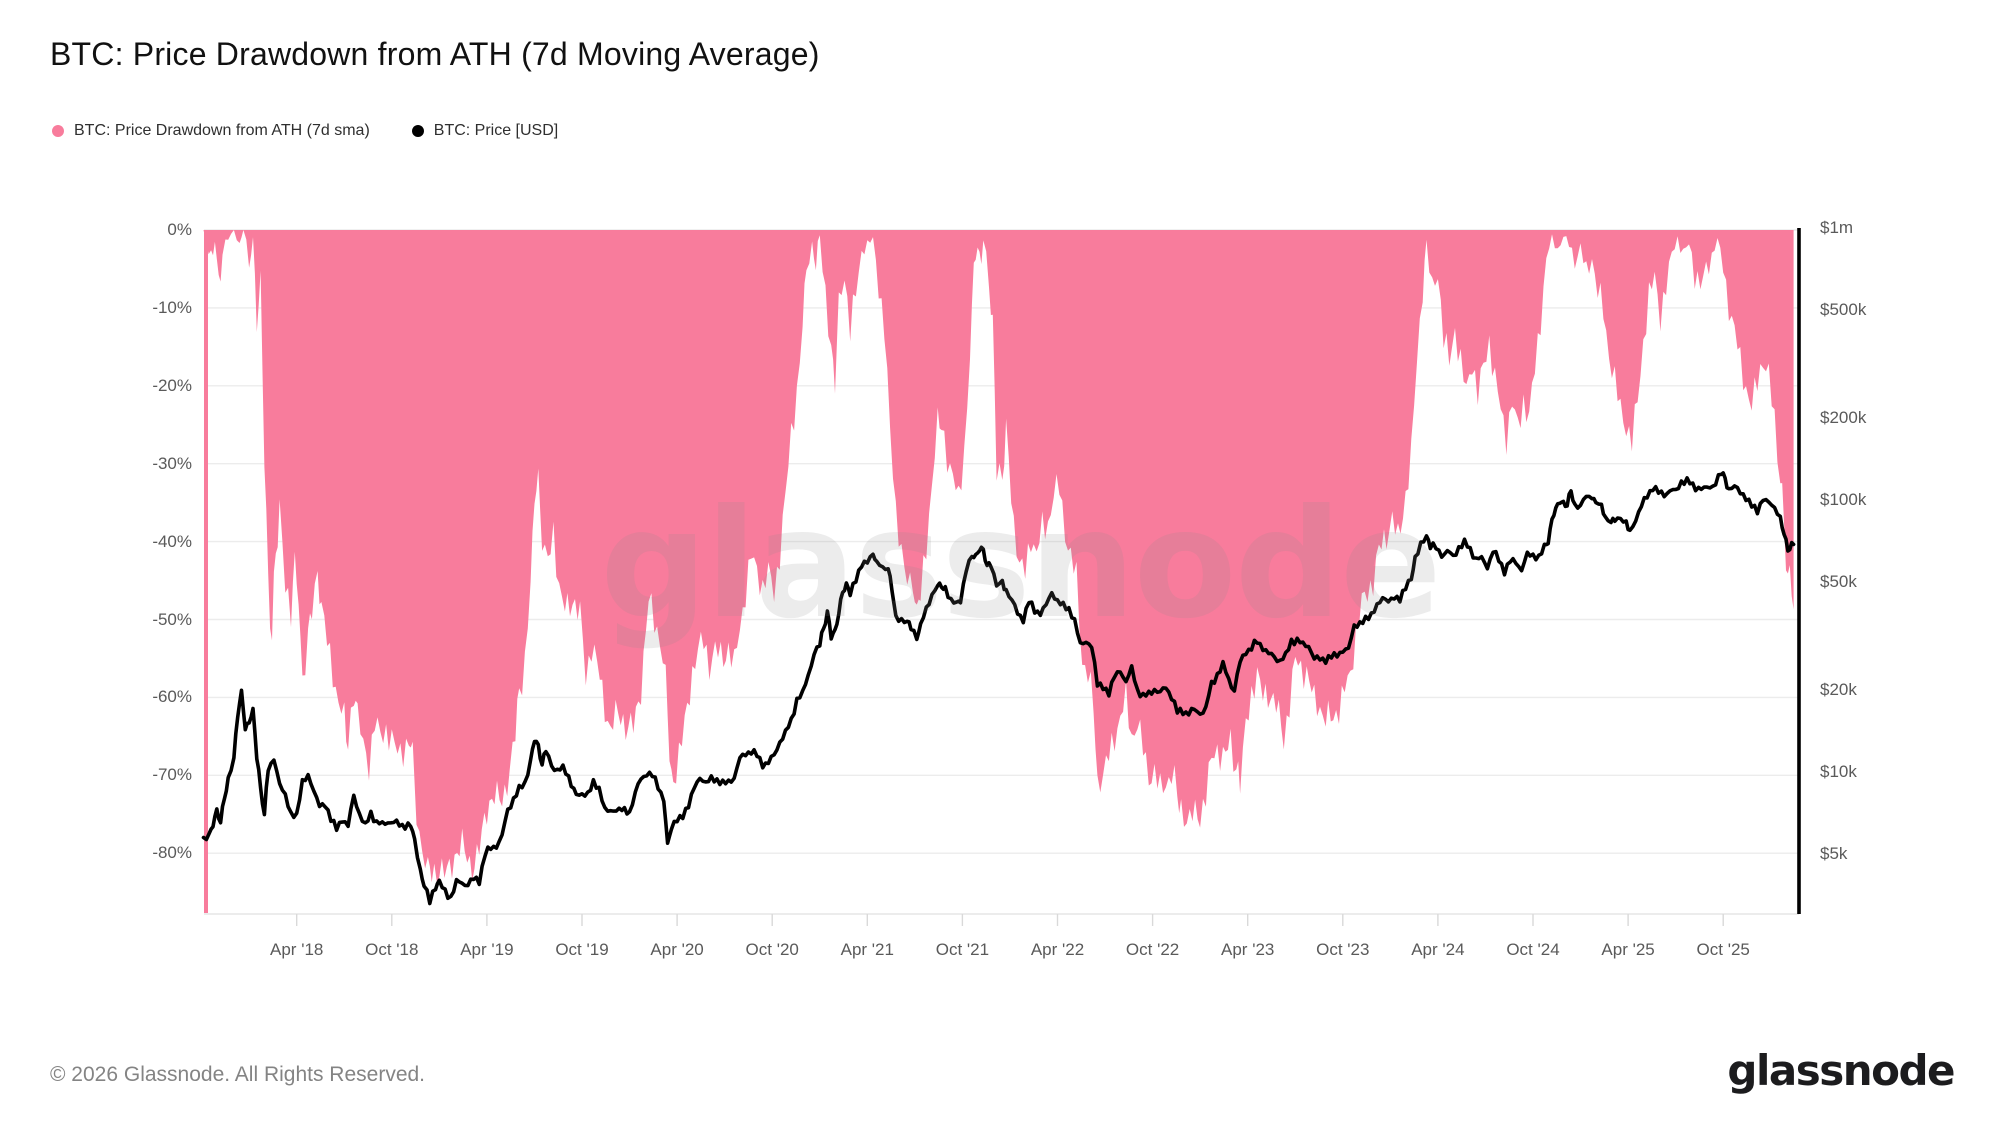  I want to click on left-axis-tick-label: 0%, so click(179, 229).